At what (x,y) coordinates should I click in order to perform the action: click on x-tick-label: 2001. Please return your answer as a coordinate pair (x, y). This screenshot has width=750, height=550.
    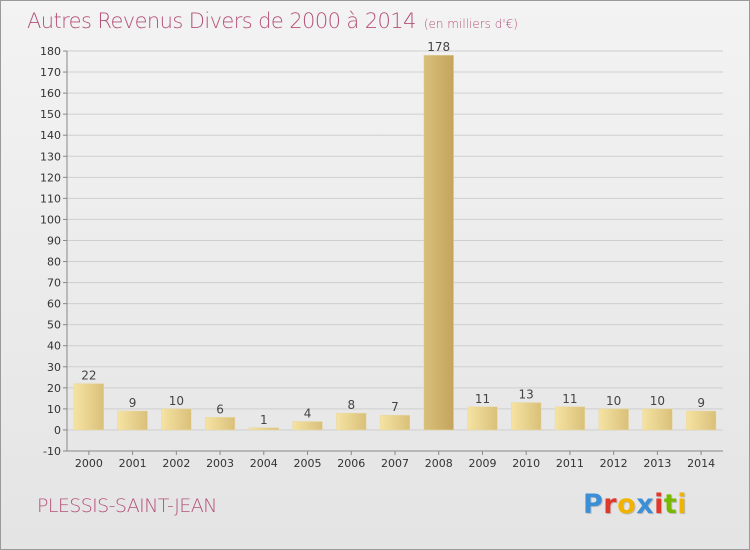
    Looking at the image, I should click on (133, 463).